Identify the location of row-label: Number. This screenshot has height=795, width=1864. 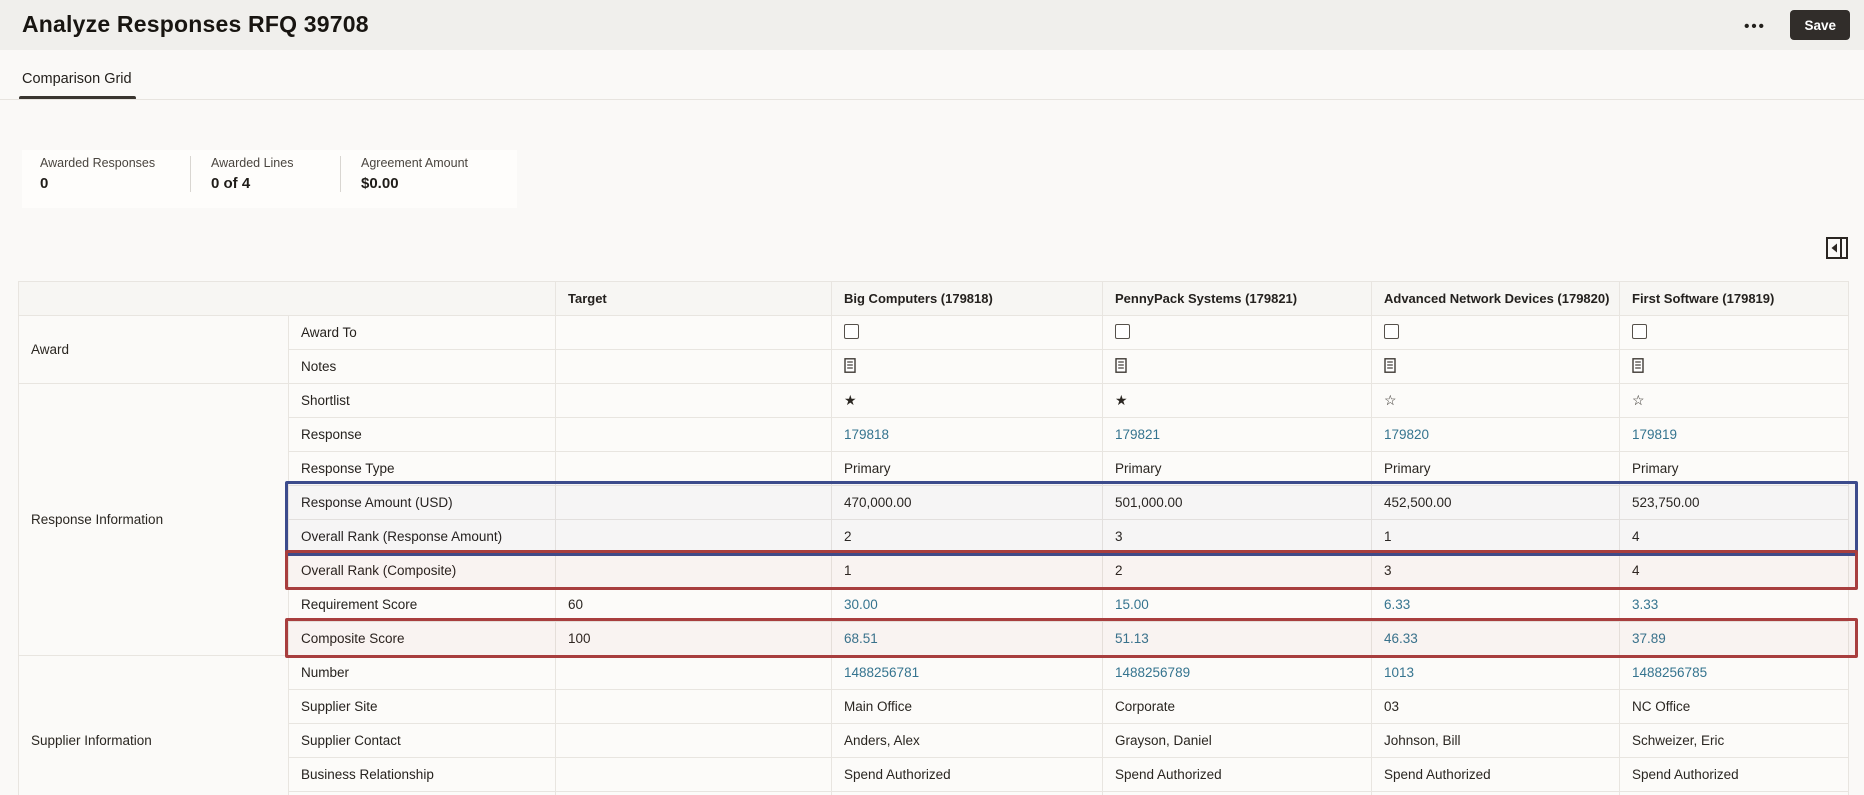
(422, 672).